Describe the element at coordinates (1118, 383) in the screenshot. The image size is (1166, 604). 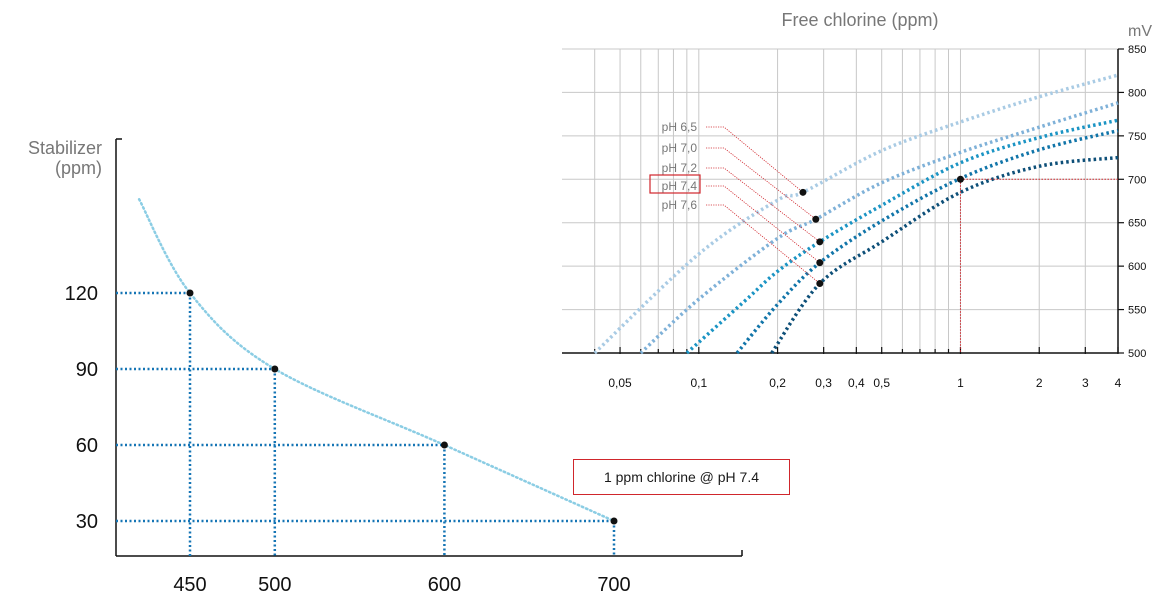
I see `x-tick-label: 4` at that location.